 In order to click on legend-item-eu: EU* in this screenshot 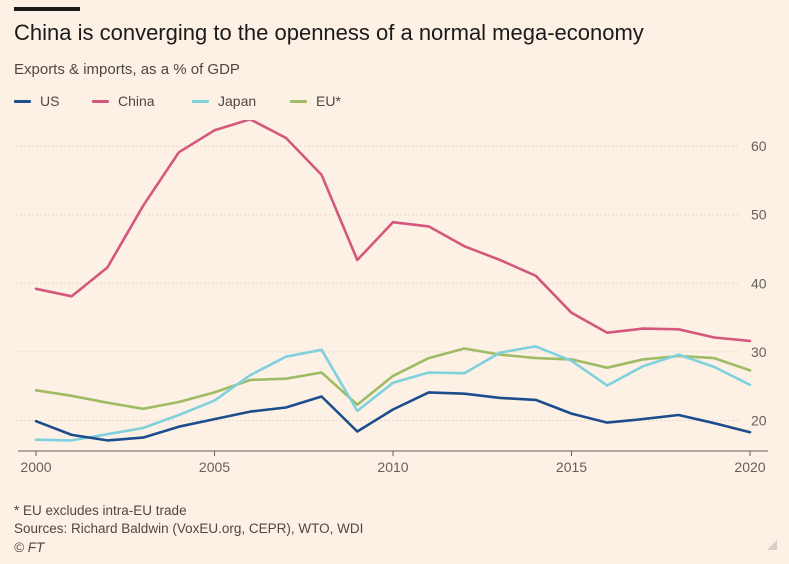, I will do `click(315, 101)`.